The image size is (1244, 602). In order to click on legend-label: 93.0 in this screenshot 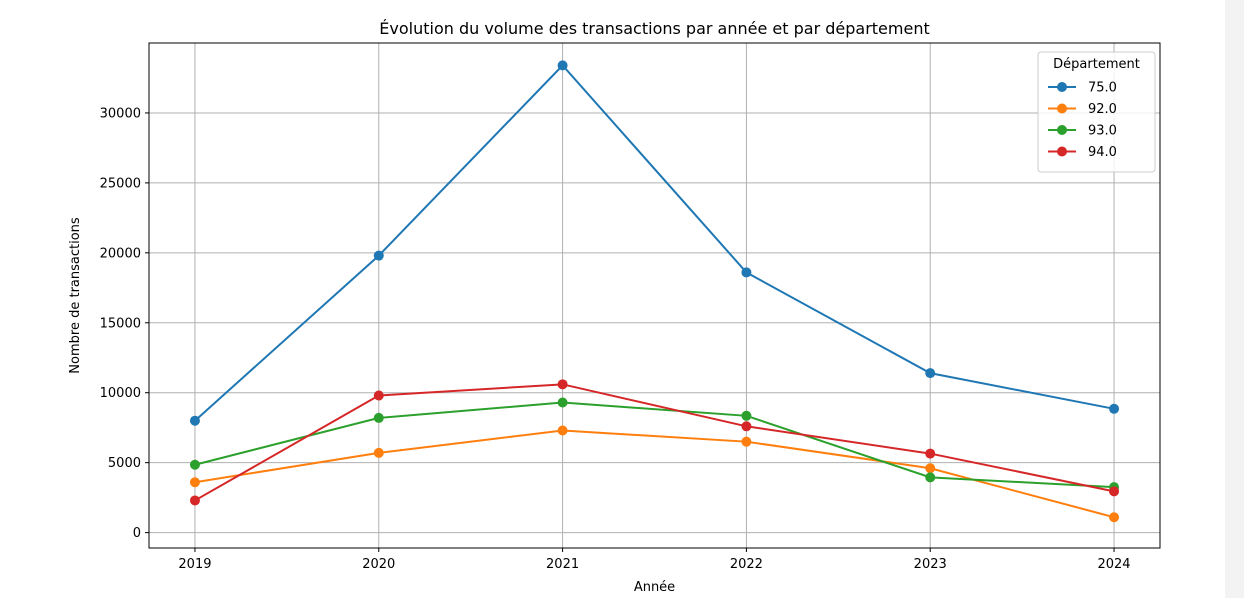, I will do `click(1102, 131)`.